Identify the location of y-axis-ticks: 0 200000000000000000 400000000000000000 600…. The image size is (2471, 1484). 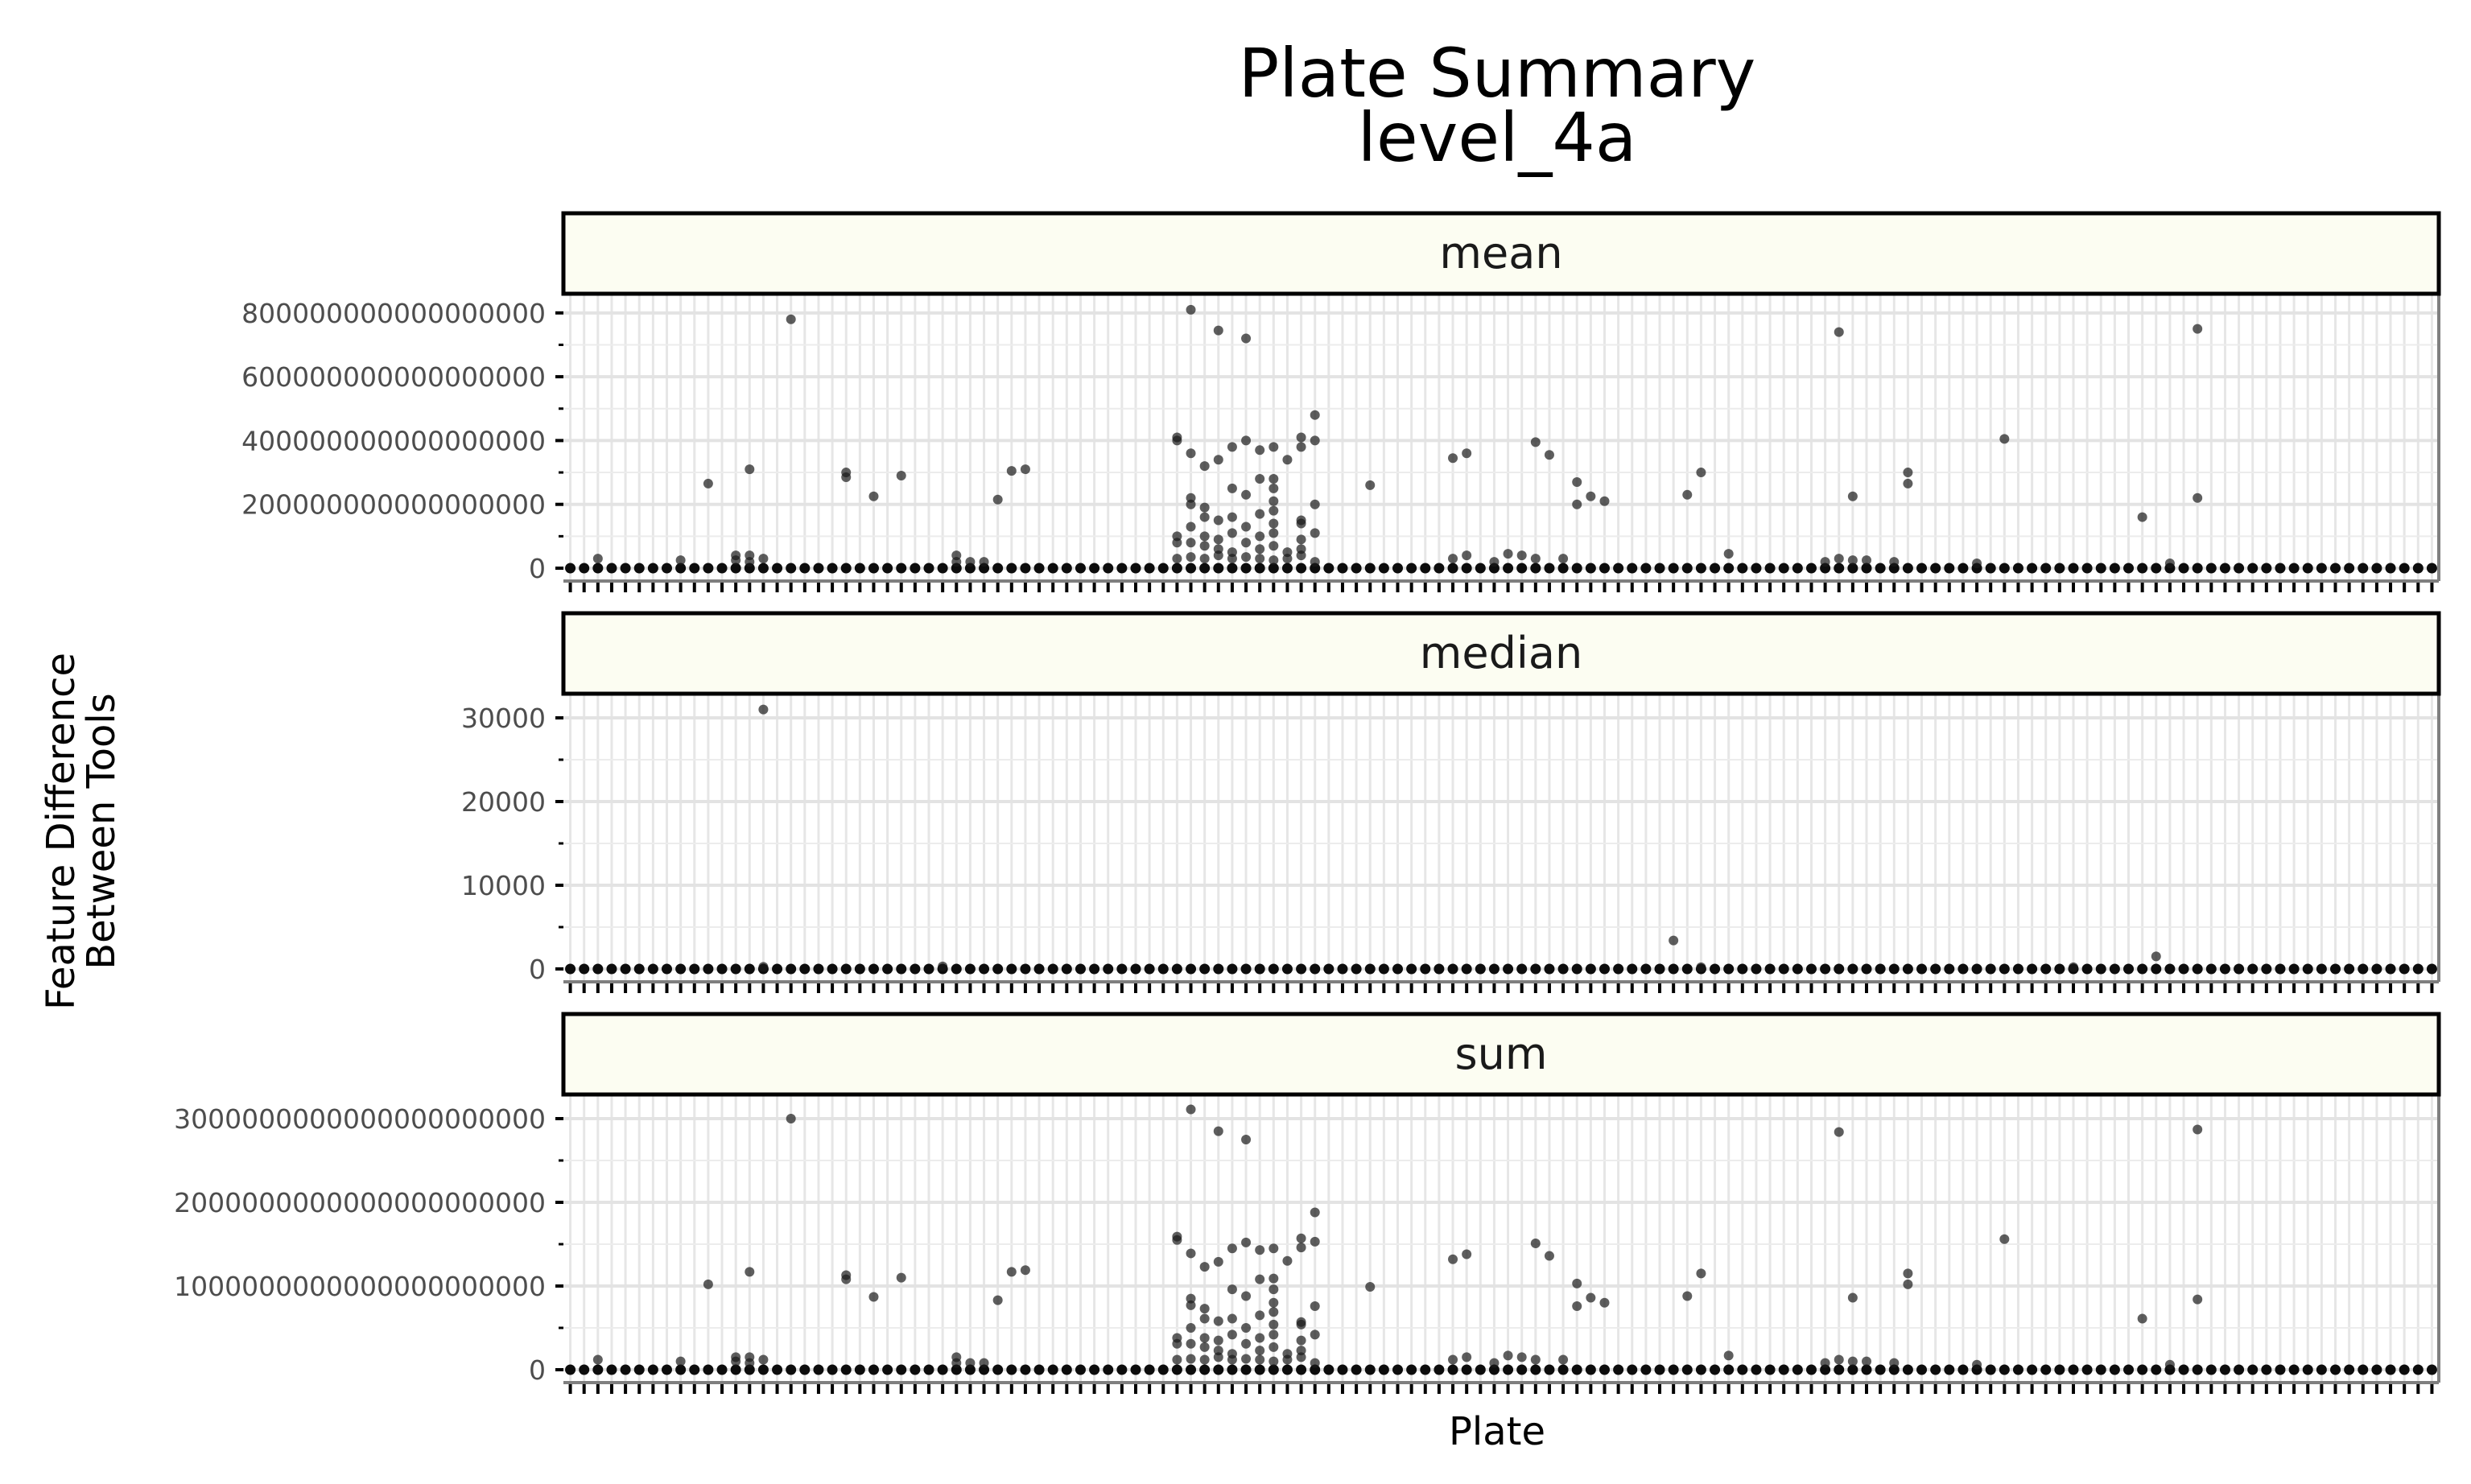
(402, 441).